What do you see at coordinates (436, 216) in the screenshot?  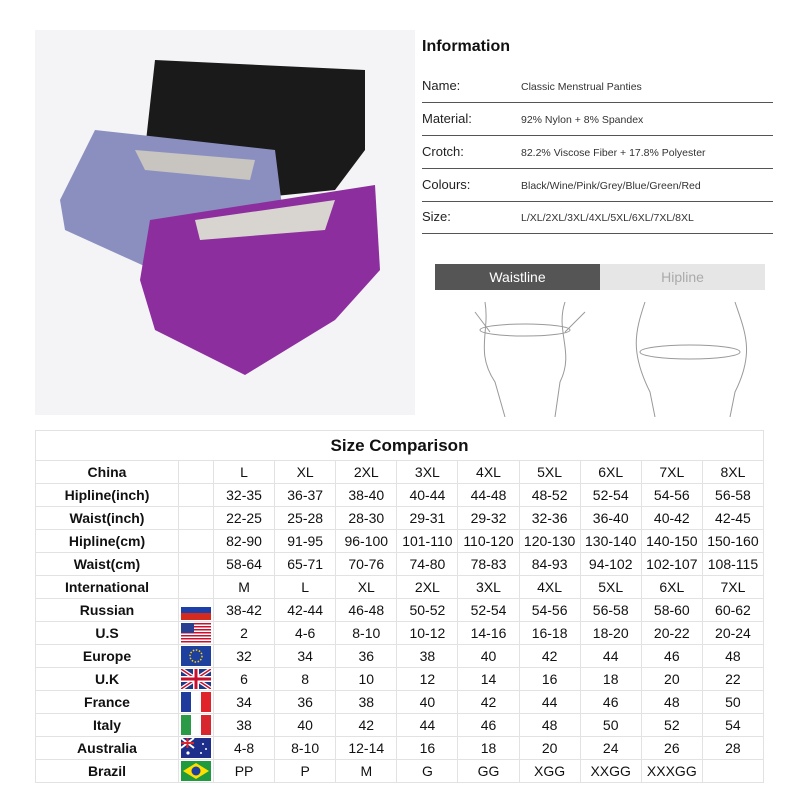 I see `info-label: Size:` at bounding box center [436, 216].